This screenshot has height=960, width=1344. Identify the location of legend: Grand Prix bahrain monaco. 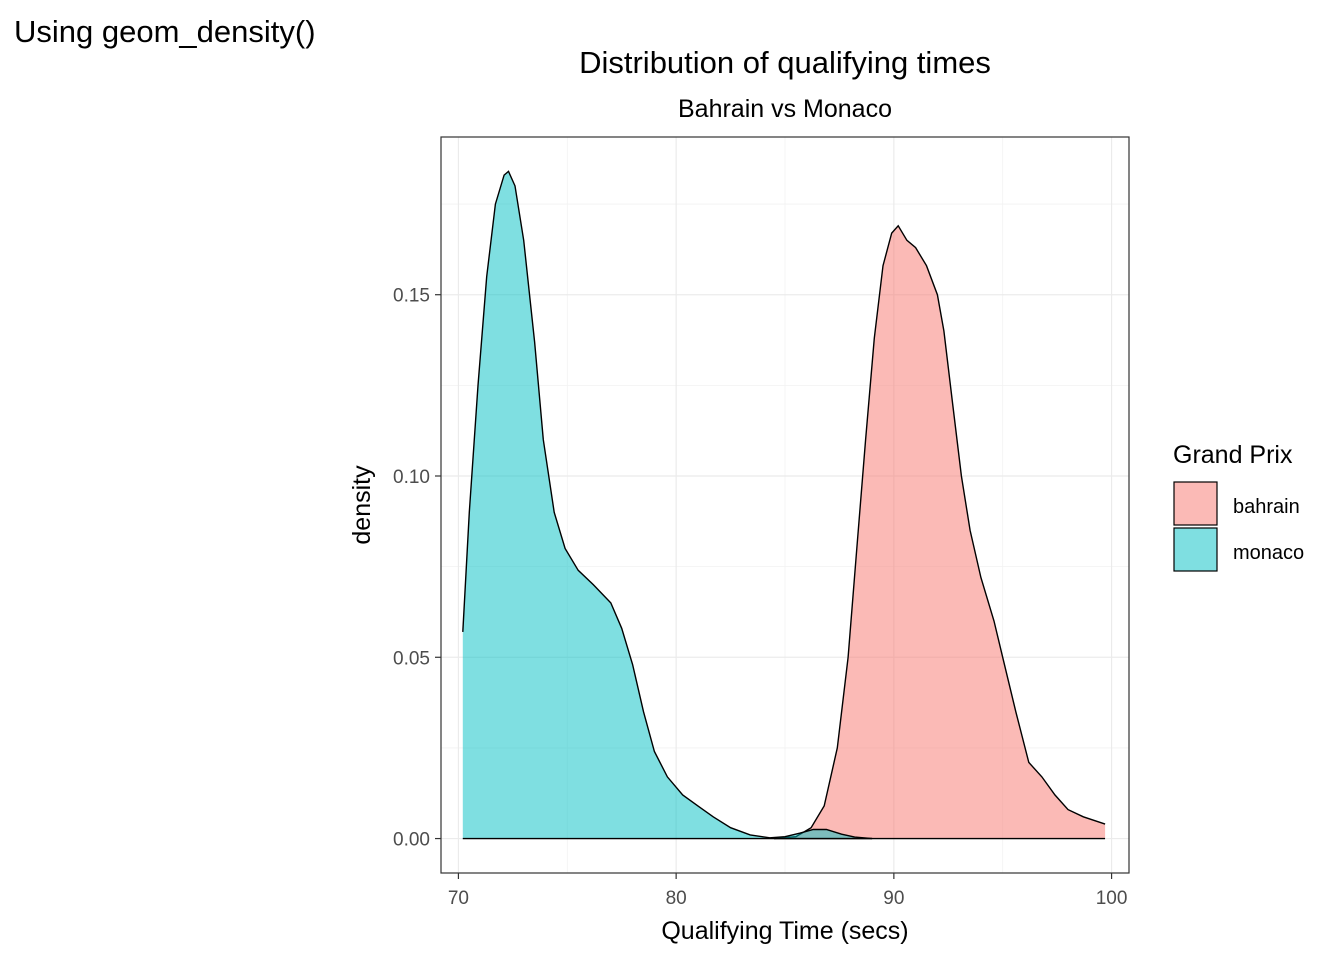
(1238, 506).